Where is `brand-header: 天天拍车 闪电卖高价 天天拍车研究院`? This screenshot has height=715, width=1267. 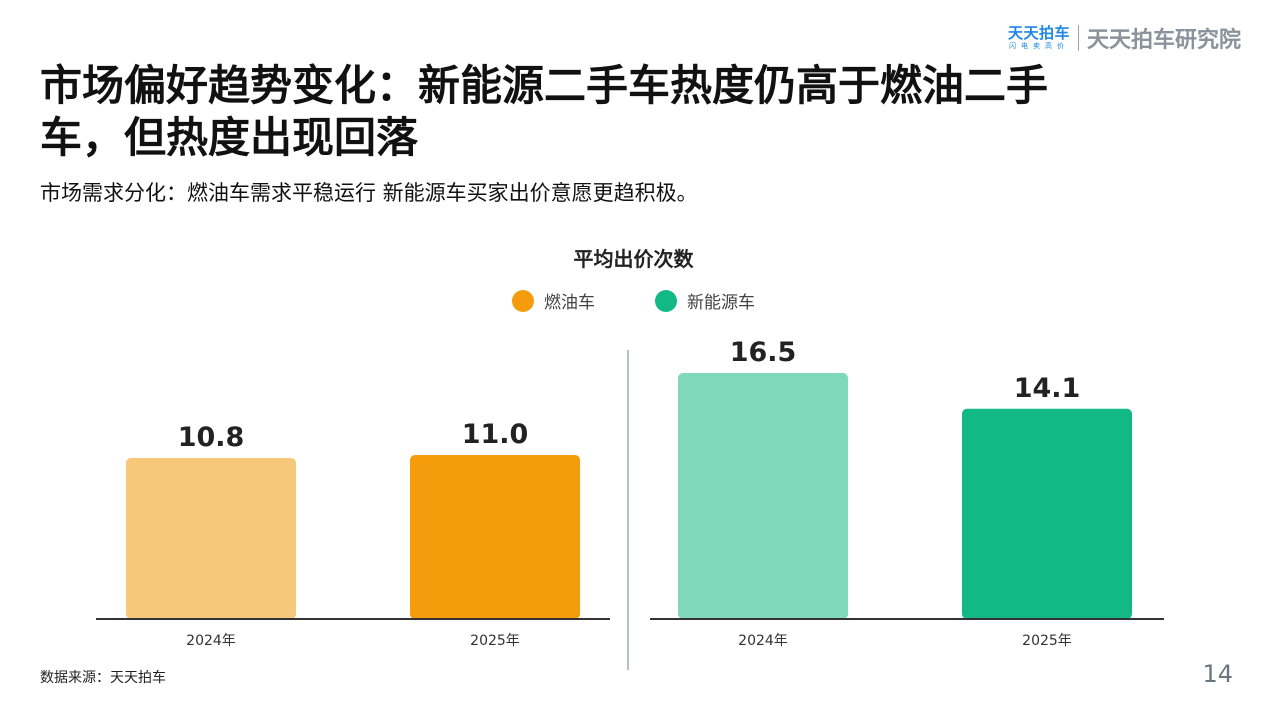 brand-header: 天天拍车 闪电卖高价 天天拍车研究院 is located at coordinates (1124, 38).